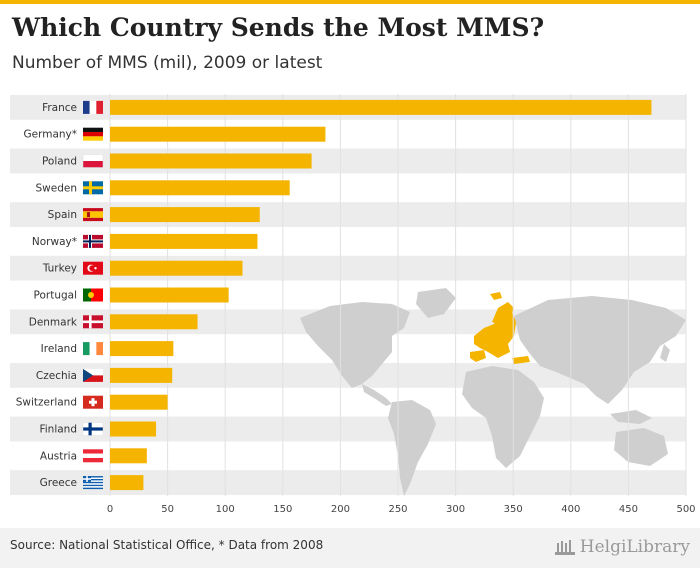  Describe the element at coordinates (665, 353) in the screenshot. I see `map-japan` at that location.